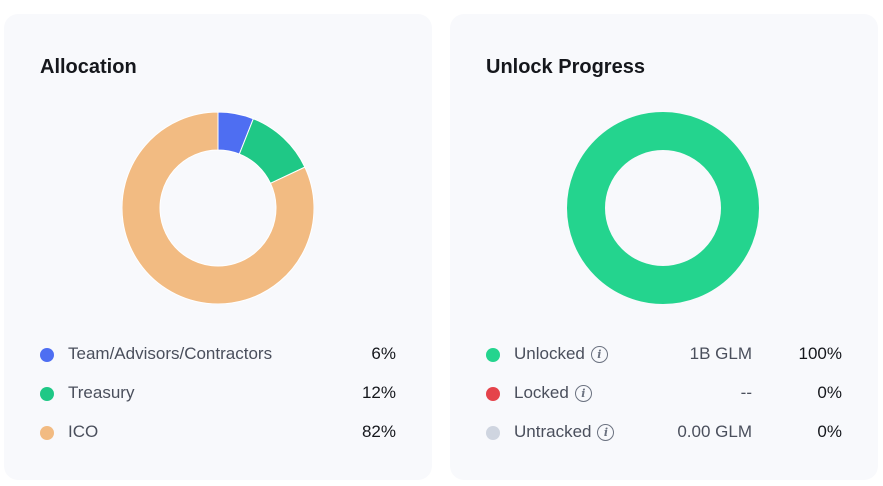 The height and width of the screenshot is (486, 883). What do you see at coordinates (829, 392) in the screenshot?
I see `locked-percentage: 0%` at bounding box center [829, 392].